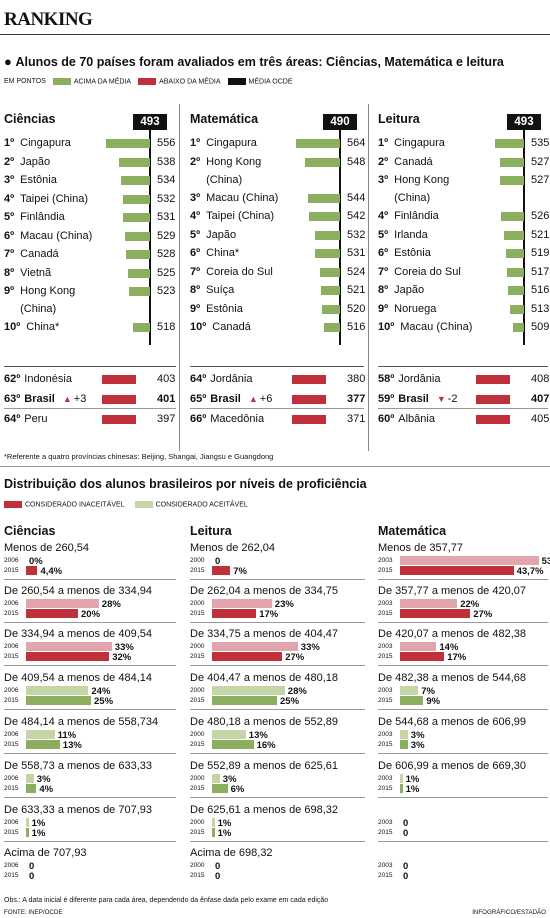 This screenshot has width=550, height=918. I want to click on score-value: 531, so click(166, 217).